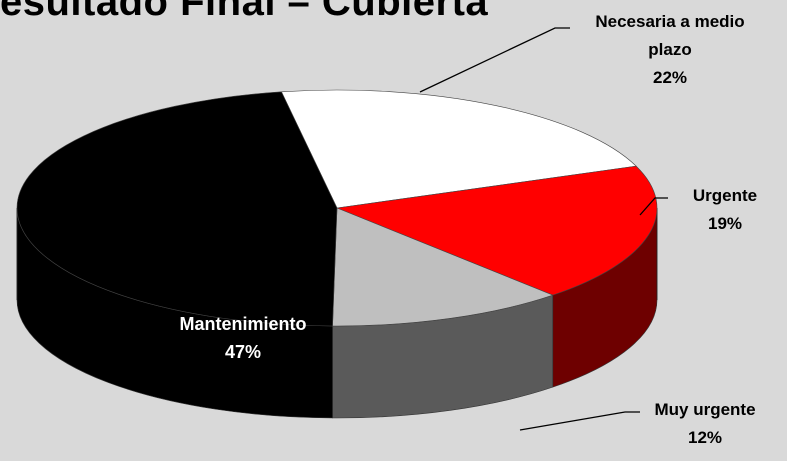 The width and height of the screenshot is (787, 461). What do you see at coordinates (725, 210) in the screenshot?
I see `label-urgente: Urgente 19%` at bounding box center [725, 210].